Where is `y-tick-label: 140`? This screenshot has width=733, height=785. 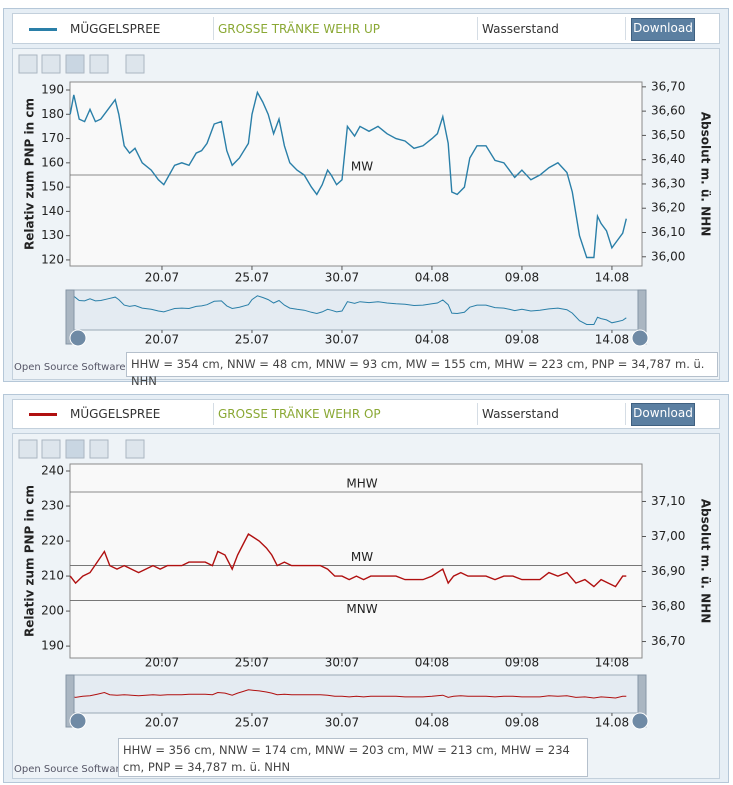 y-tick-label: 140 is located at coordinates (52, 211).